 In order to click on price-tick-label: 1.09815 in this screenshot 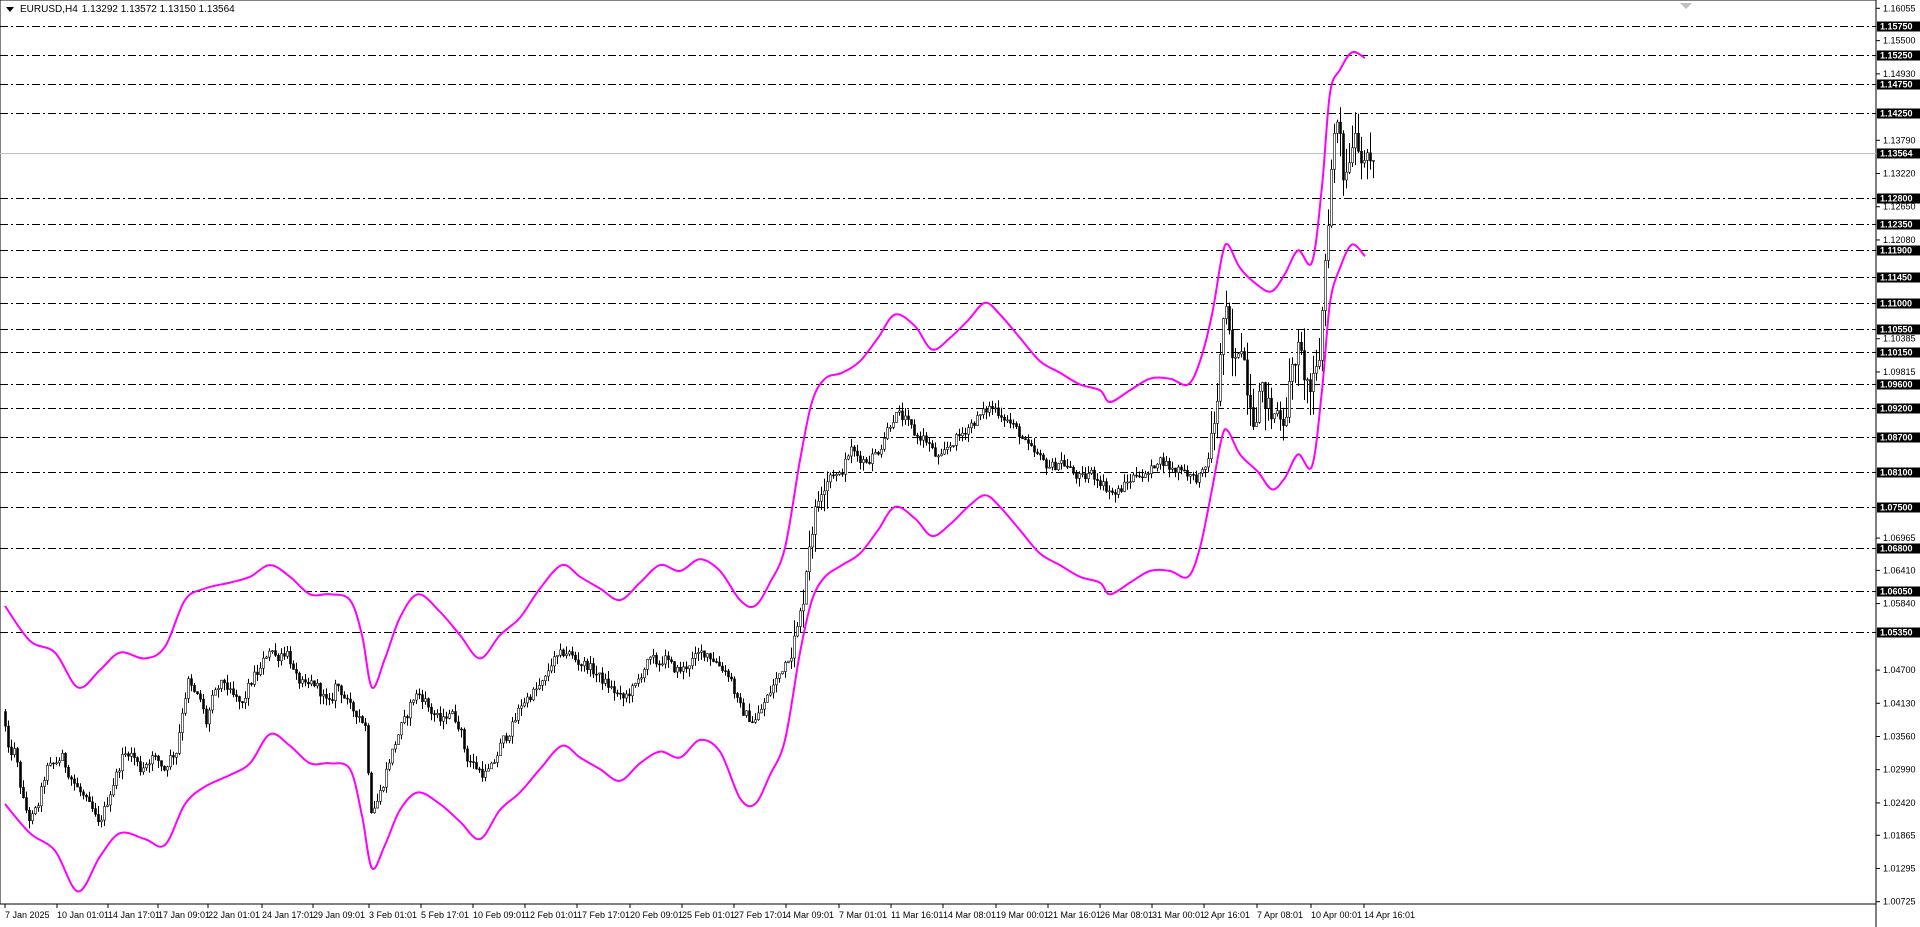, I will do `click(1899, 372)`.